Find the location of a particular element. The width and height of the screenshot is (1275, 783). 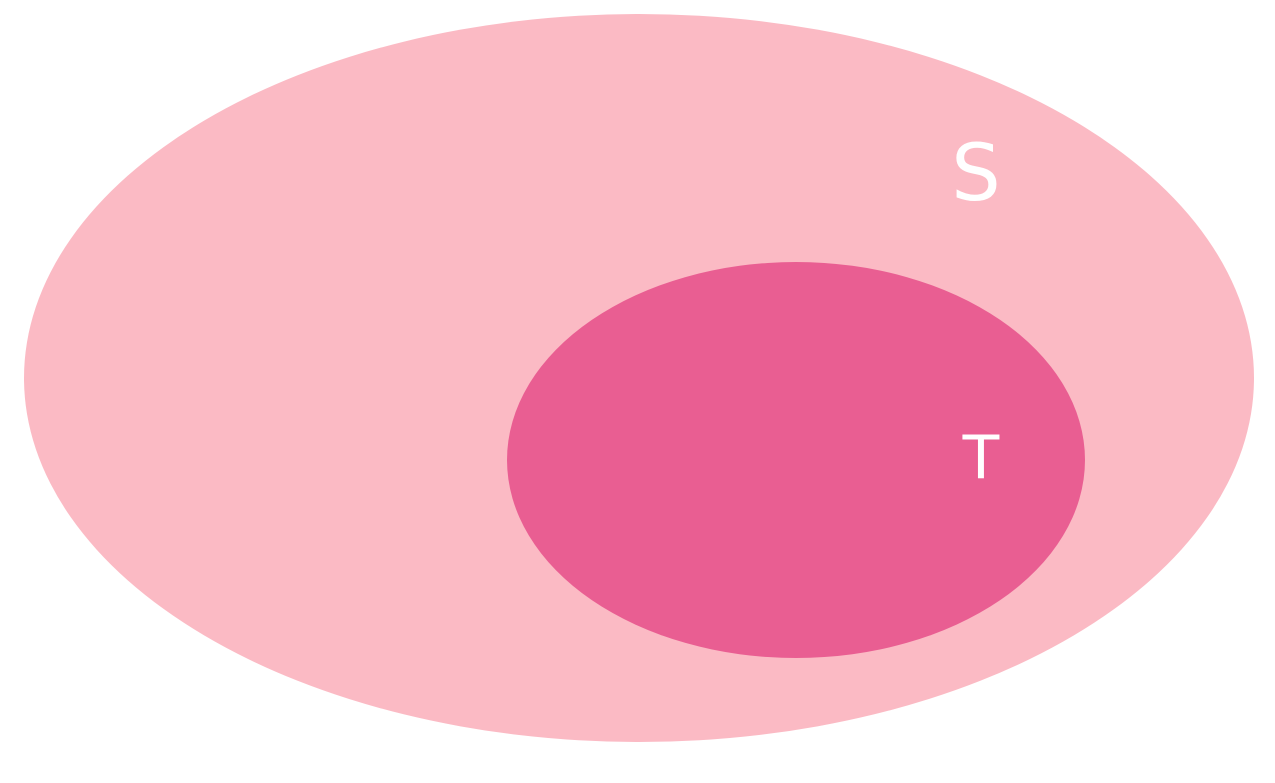

set-t-label: T is located at coordinates (981, 458).